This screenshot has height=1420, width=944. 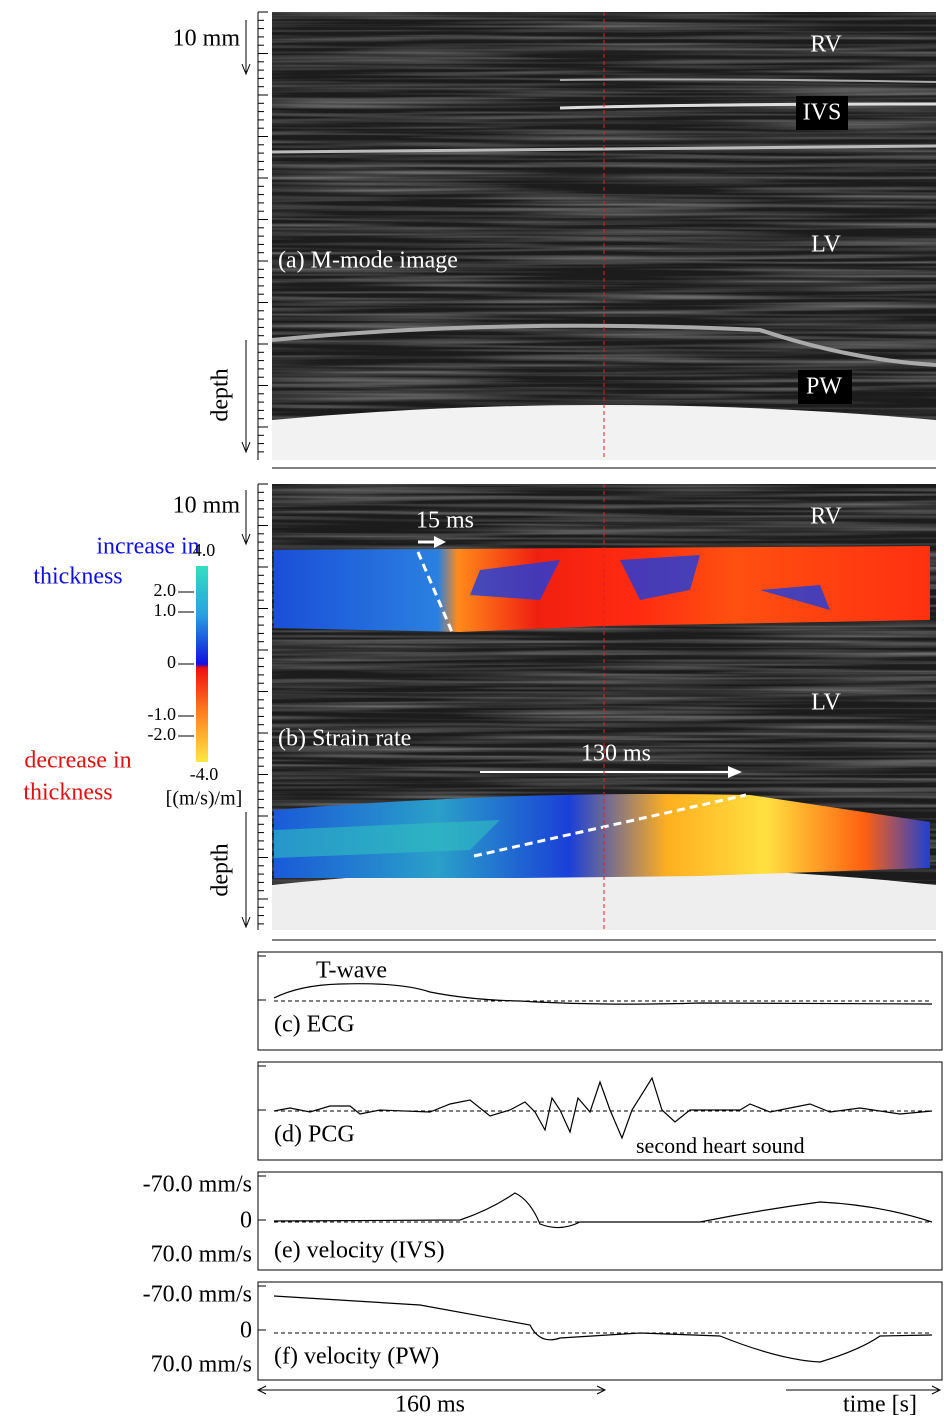 I want to click on colorbar-scale, so click(x=202, y=664).